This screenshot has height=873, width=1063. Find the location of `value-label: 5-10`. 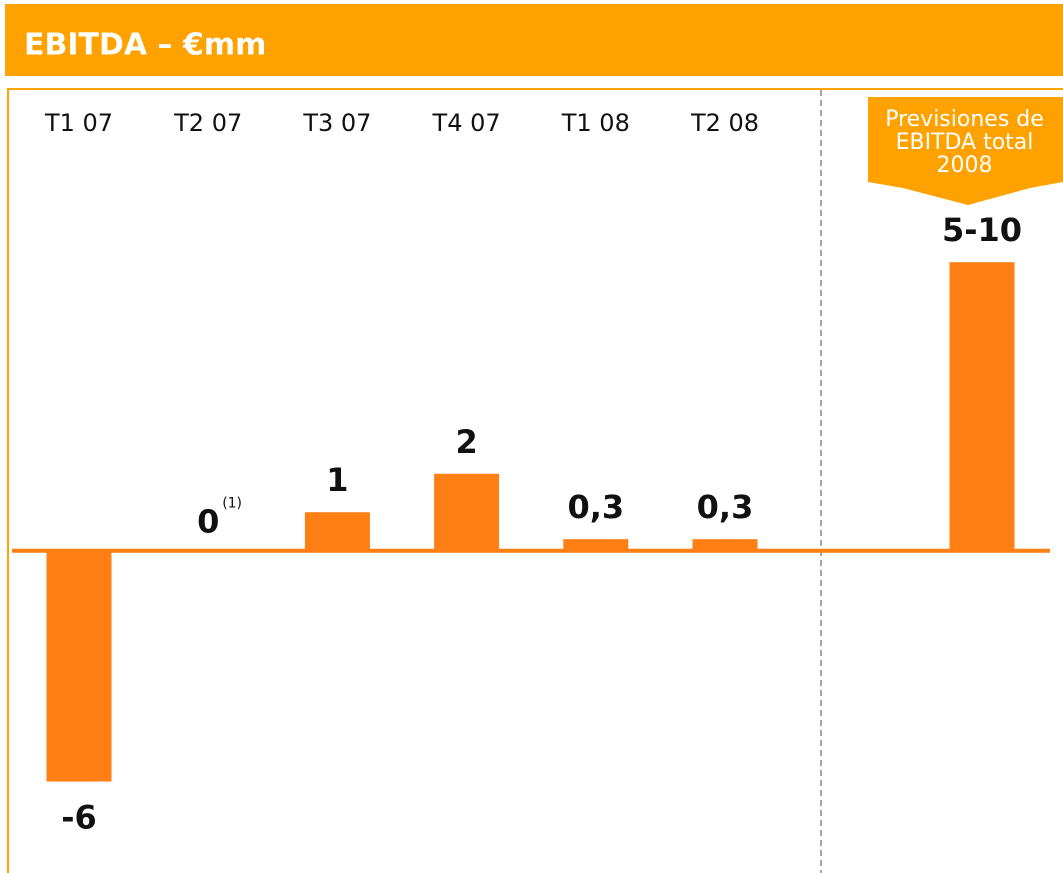

value-label: 5-10 is located at coordinates (982, 230).